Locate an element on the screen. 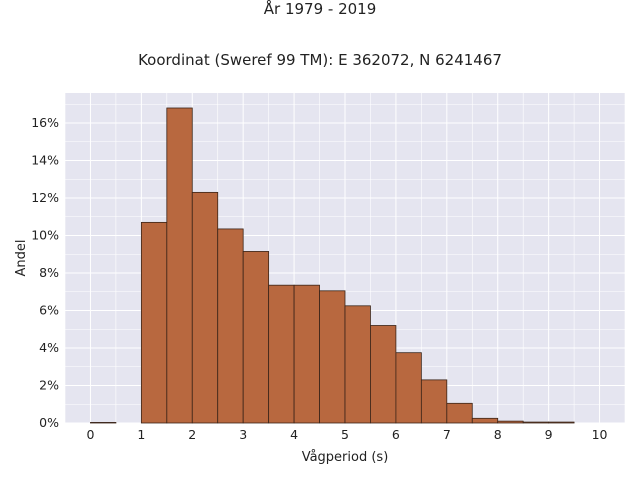 The width and height of the screenshot is (640, 480). x-tick-label: 10 is located at coordinates (600, 434).